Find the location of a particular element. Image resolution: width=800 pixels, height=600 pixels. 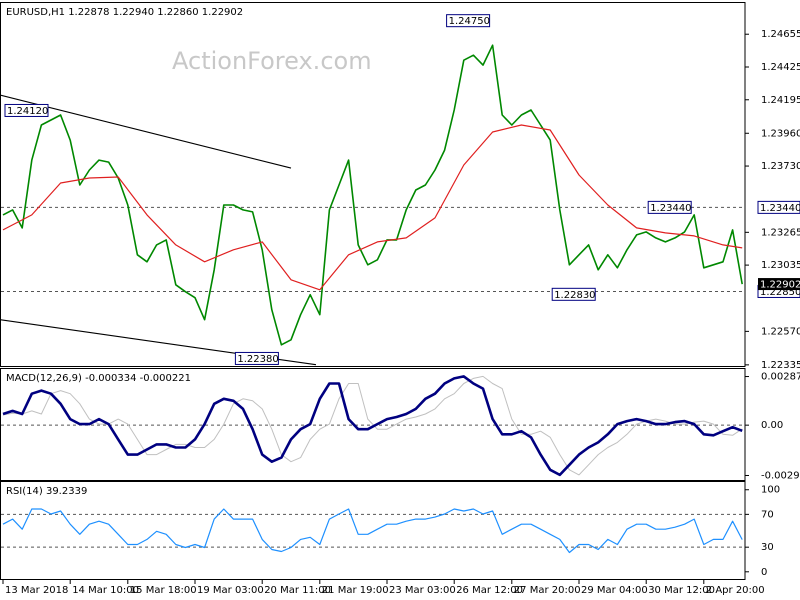

panel-title: RSI(14) 39.2339 is located at coordinates (46, 491).